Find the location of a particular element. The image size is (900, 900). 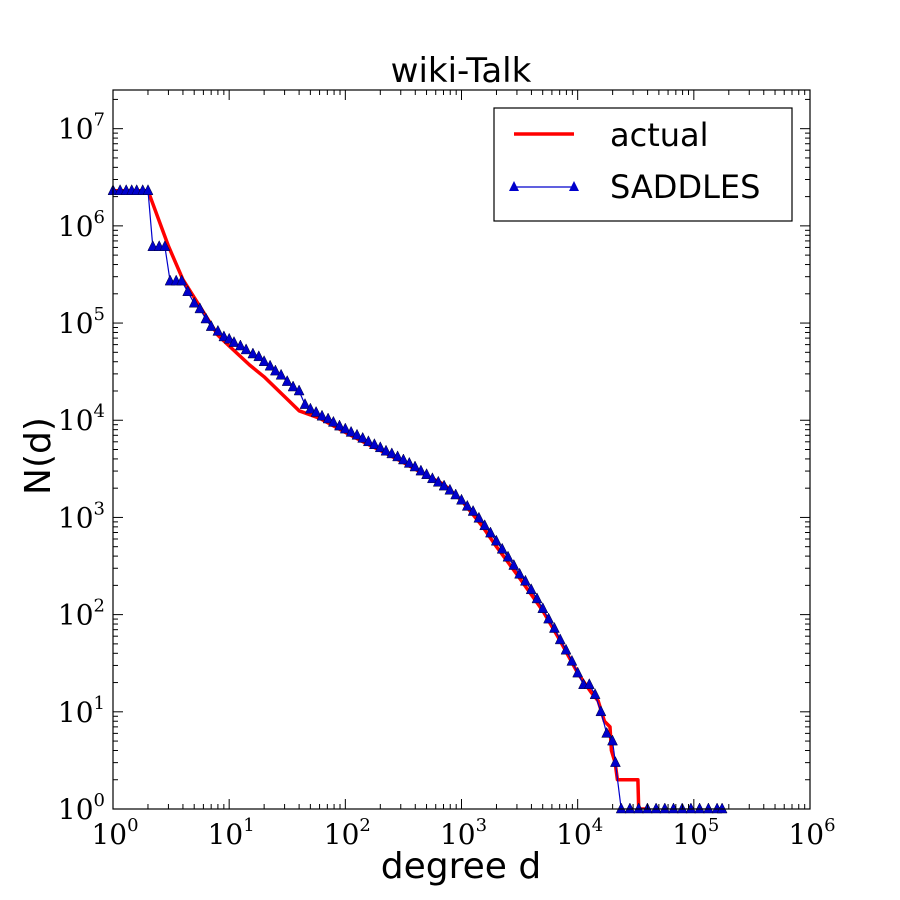

y-tick-label: 10² is located at coordinates (81, 614).